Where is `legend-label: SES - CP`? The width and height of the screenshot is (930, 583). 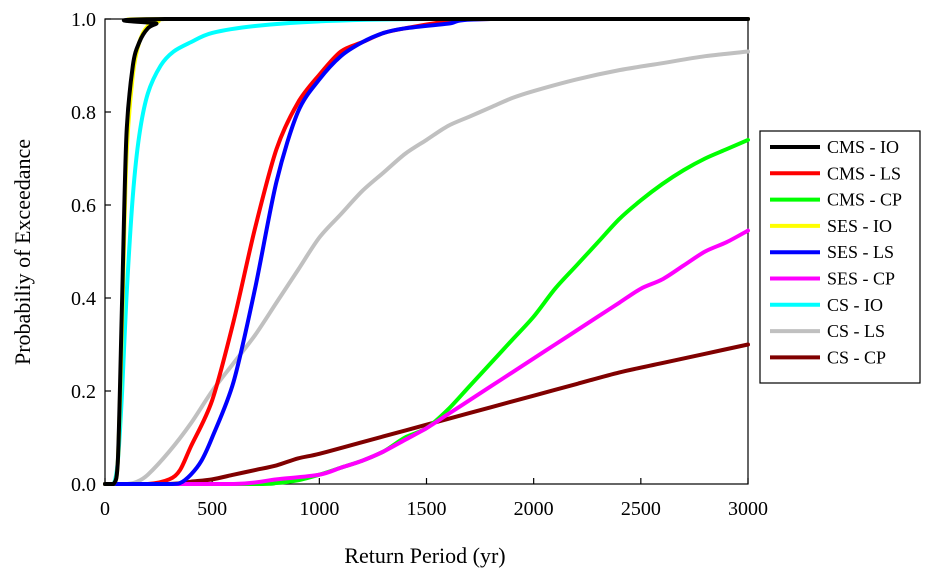
legend-label: SES - CP is located at coordinates (861, 279).